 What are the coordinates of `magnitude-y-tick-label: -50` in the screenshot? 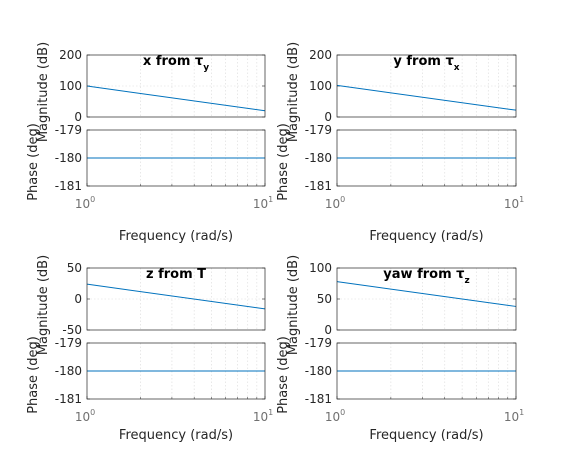 It's located at (72, 330).